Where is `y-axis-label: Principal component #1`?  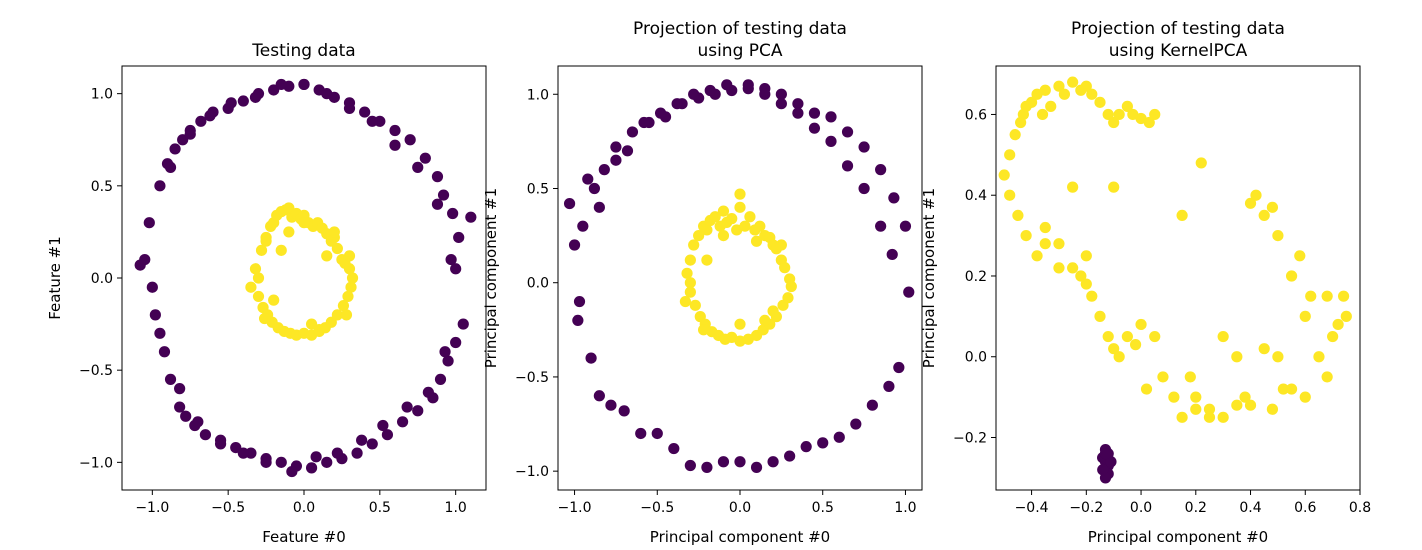 y-axis-label: Principal component #1 is located at coordinates (929, 278).